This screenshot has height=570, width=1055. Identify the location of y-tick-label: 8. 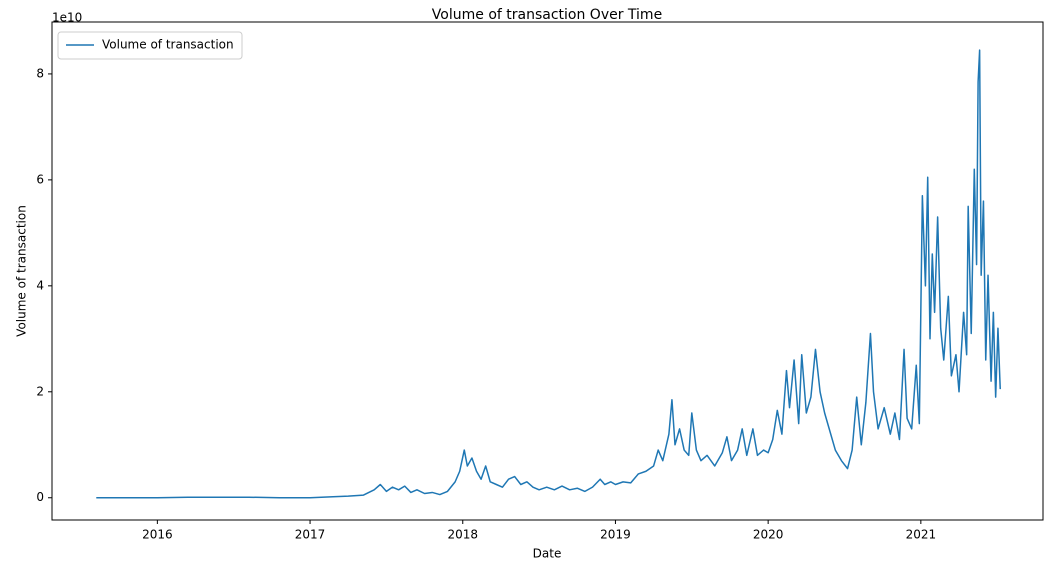
(40, 73).